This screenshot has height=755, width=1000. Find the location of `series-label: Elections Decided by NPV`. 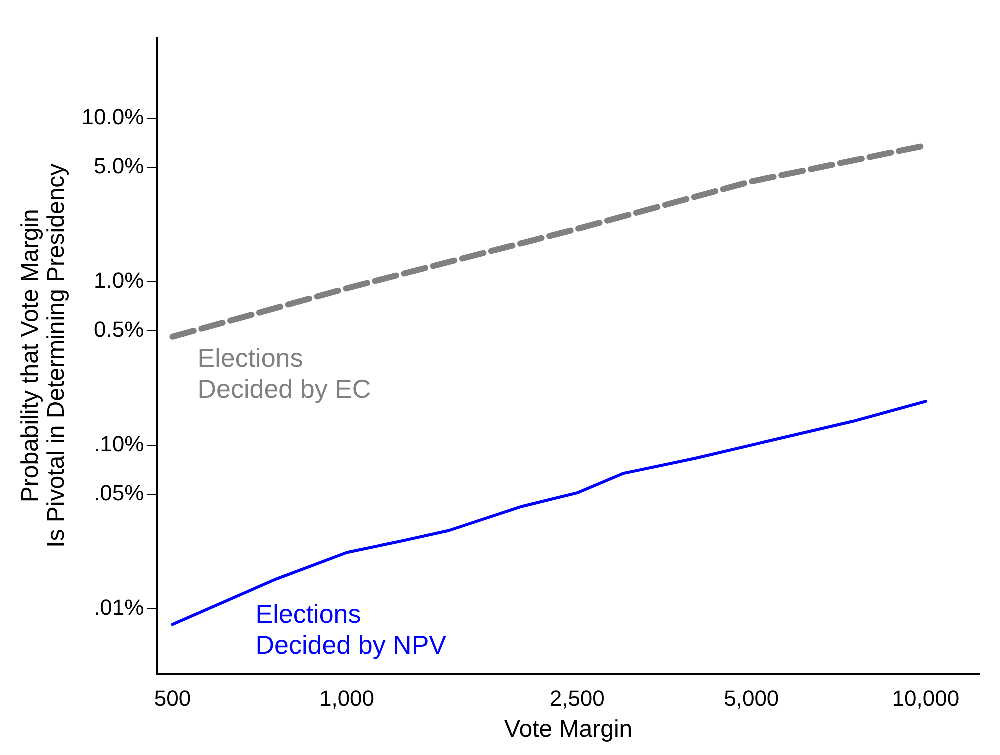

series-label: Elections Decided by NPV is located at coordinates (352, 629).